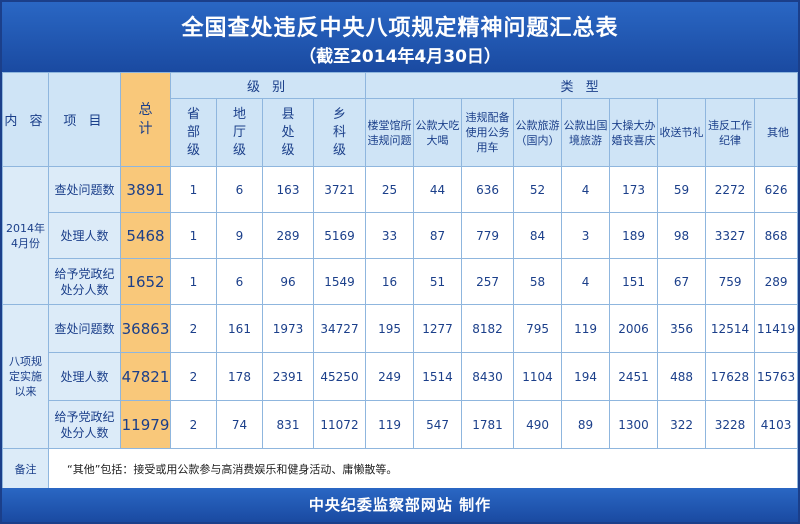 The height and width of the screenshot is (524, 800). I want to click on category-value-cell: 2451, so click(634, 376).